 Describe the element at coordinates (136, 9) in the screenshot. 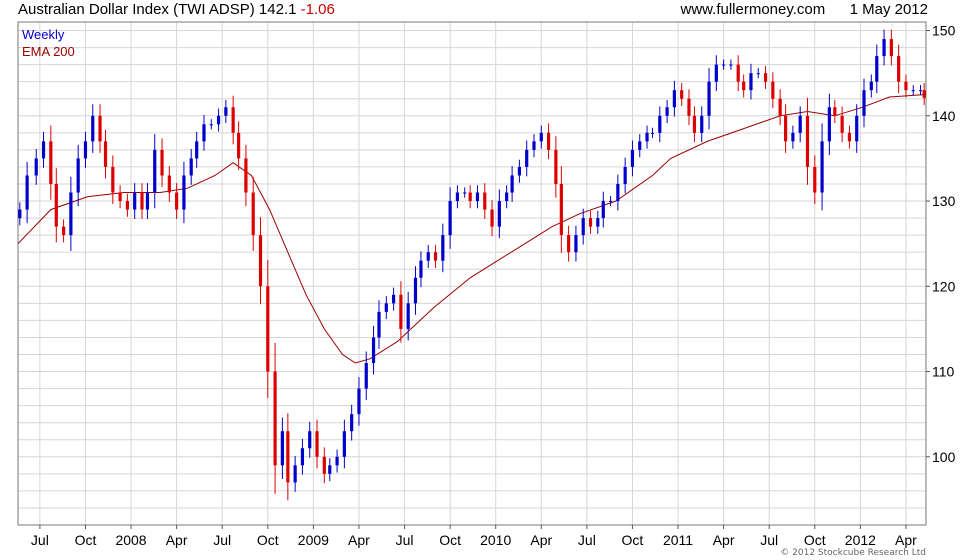

I see `chart-title: Australian Dollar Index (TWI ADSP)` at that location.